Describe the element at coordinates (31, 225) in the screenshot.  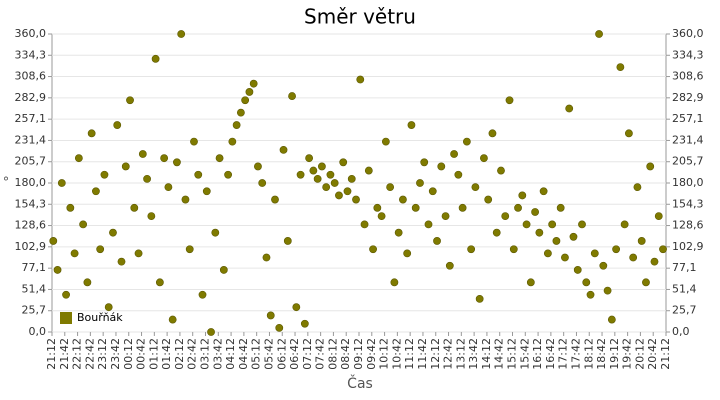
I see `y-tick-label: 128,6` at that location.